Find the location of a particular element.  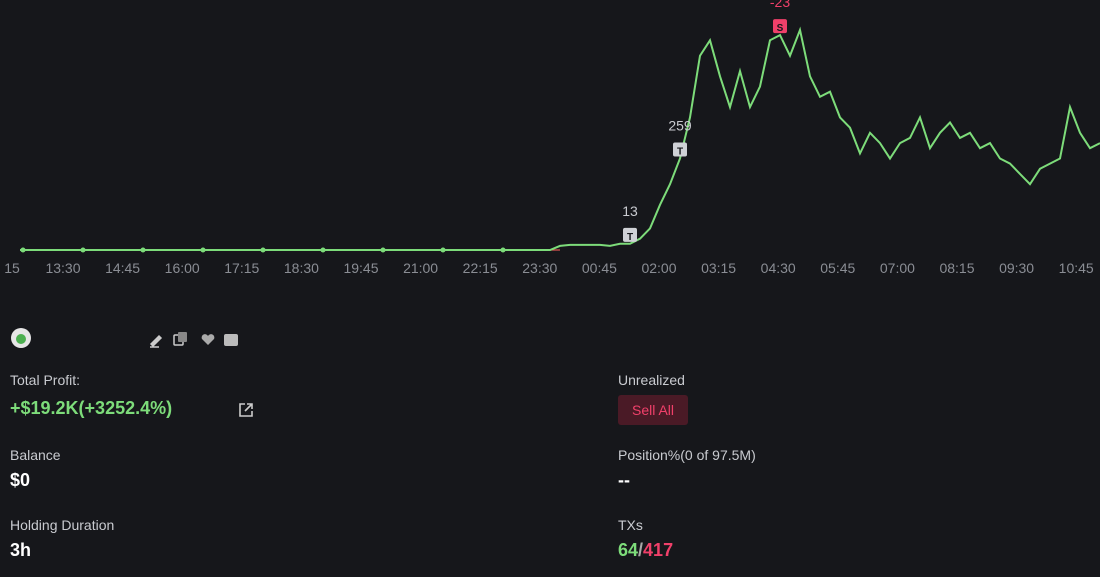

holding-duration: 3h is located at coordinates (21, 550).